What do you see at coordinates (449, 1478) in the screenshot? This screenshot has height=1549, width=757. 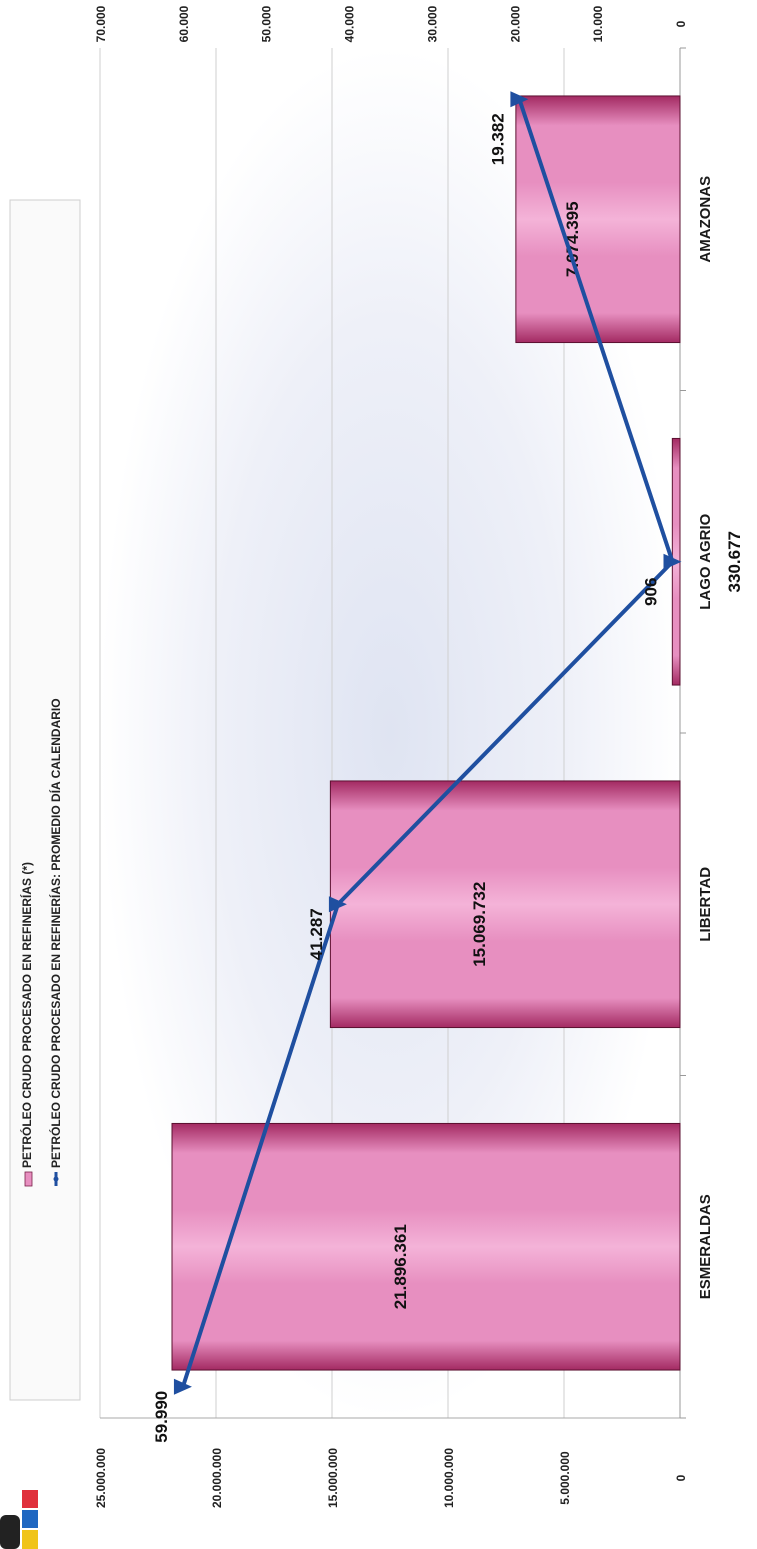 I see `primary-tick-label: 10.000.000` at bounding box center [449, 1478].